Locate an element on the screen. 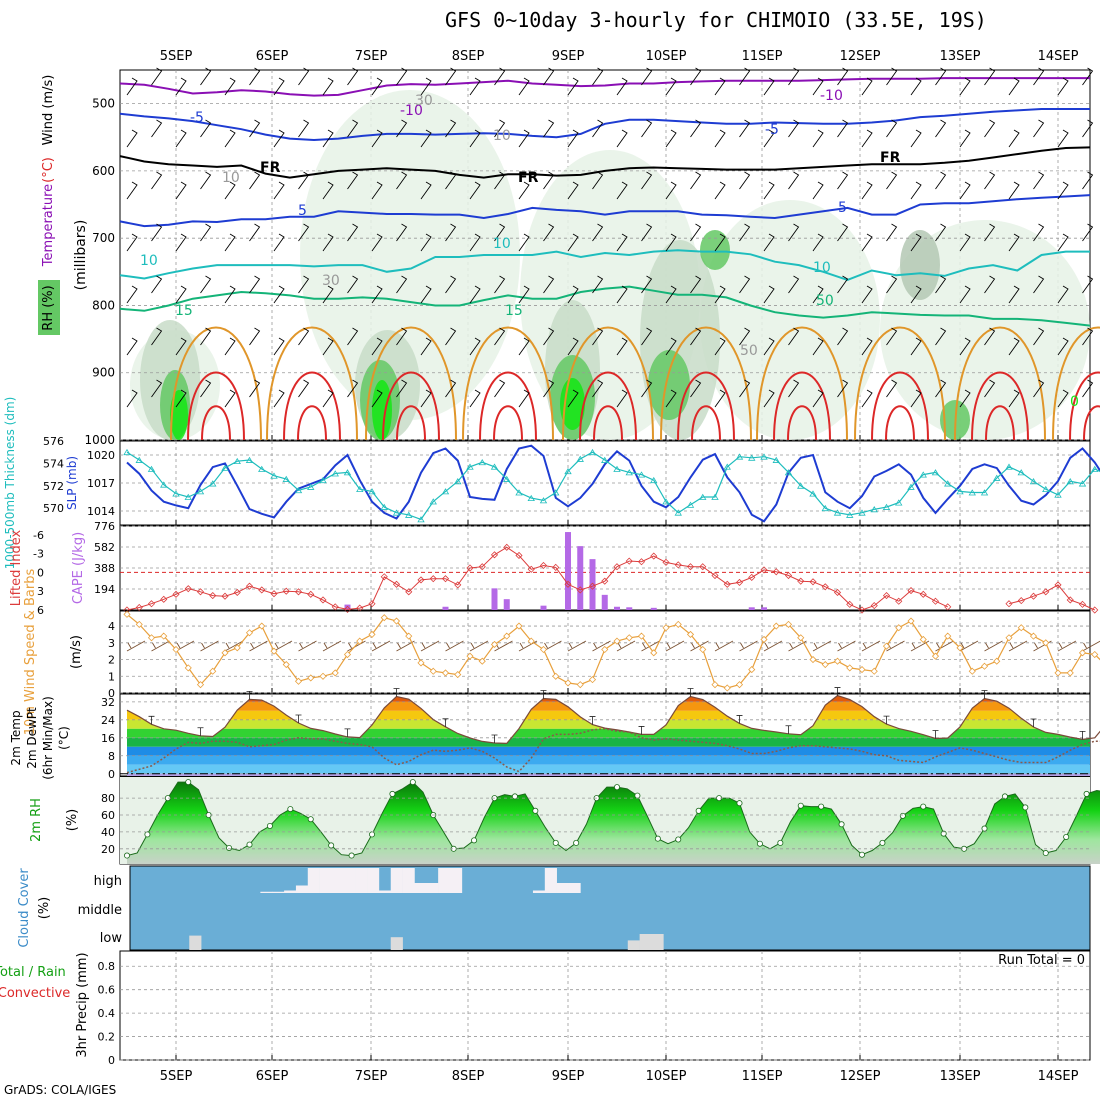 This screenshot has width=1100, height=1100. y-tick-label: 60 is located at coordinates (108, 815).